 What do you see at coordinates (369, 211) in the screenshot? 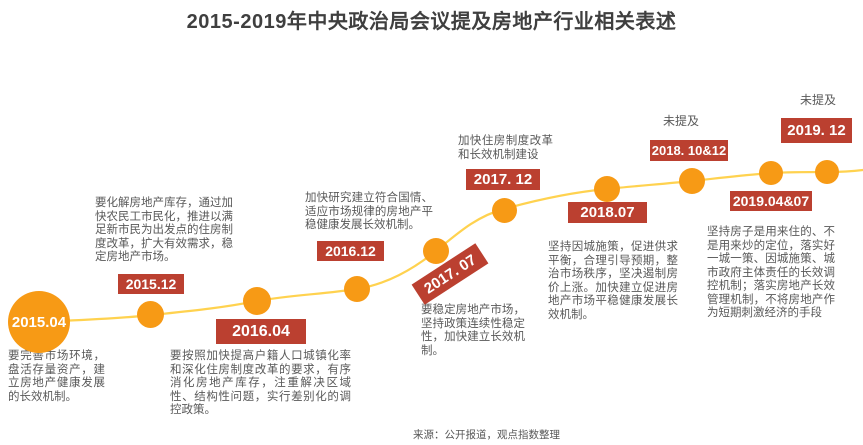
I see `timeline-desc-2016-12: 加快研究建立符合国情、适应市场规律的房地产平稳健康发展长效机制。` at bounding box center [369, 211].